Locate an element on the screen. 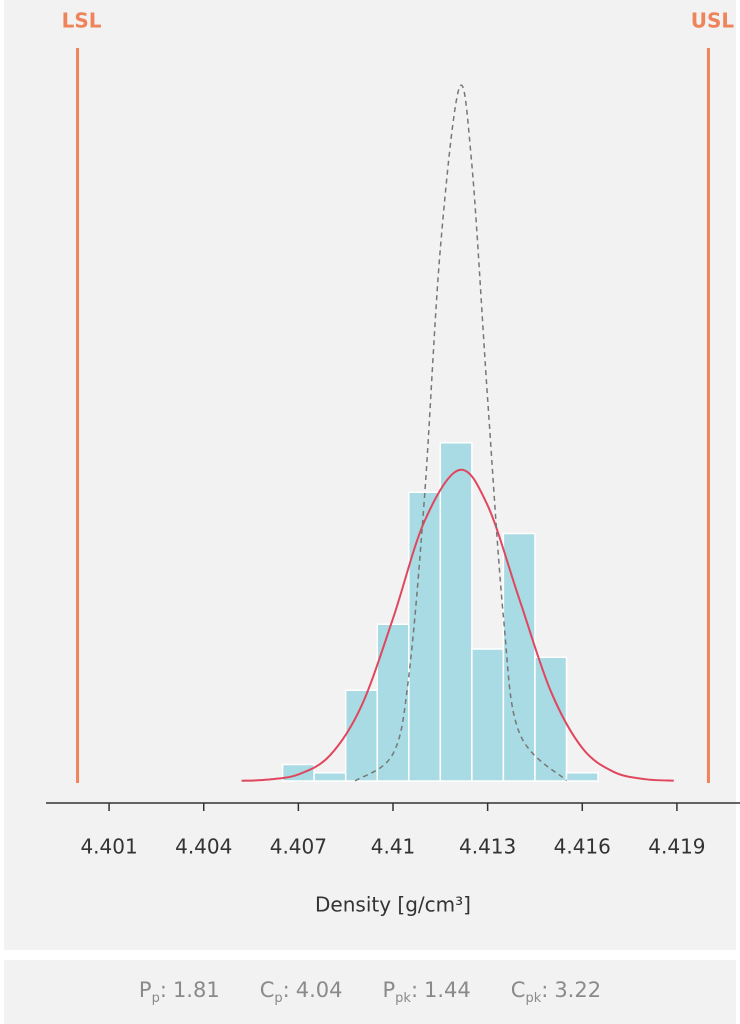 Image resolution: width=740 pixels, height=1024 pixels. x-tick-label: 4.401 is located at coordinates (108, 847).